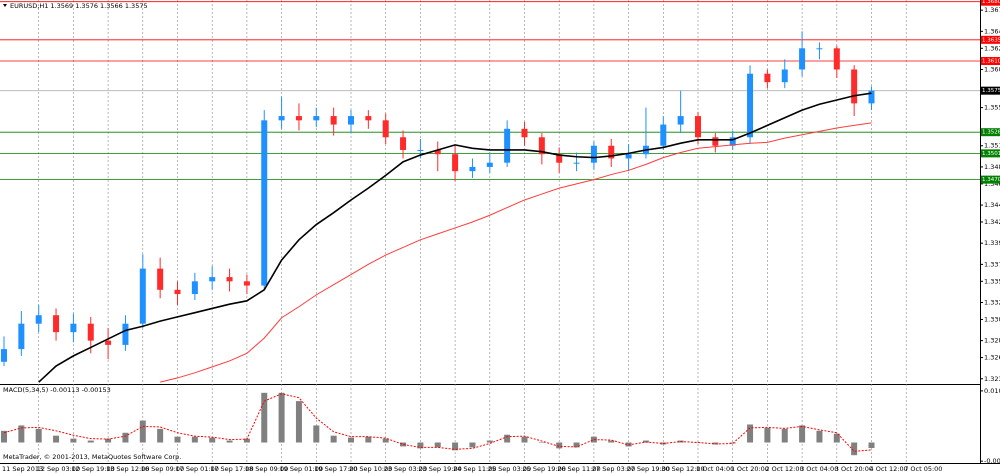 Image resolution: width=1000 pixels, height=474 pixels. Describe the element at coordinates (127, 469) in the screenshot. I see `x-tick-label: 13 Sep 12:00` at that location.